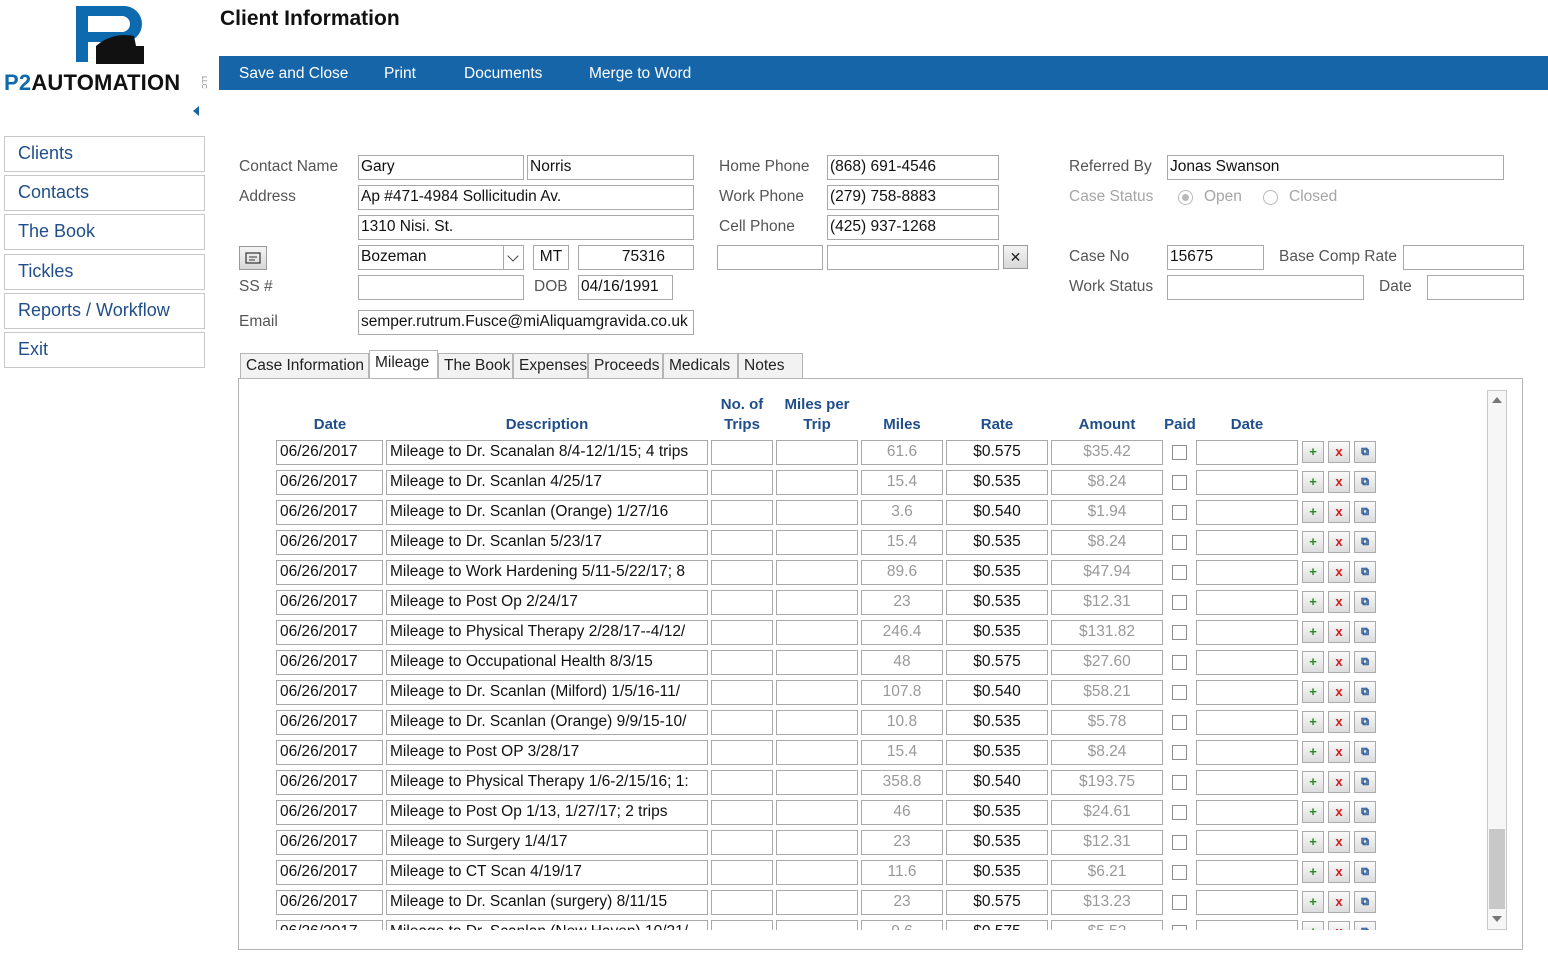 This screenshot has width=1548, height=968. Describe the element at coordinates (550, 366) in the screenshot. I see `tab-expenses: Expenses` at that location.